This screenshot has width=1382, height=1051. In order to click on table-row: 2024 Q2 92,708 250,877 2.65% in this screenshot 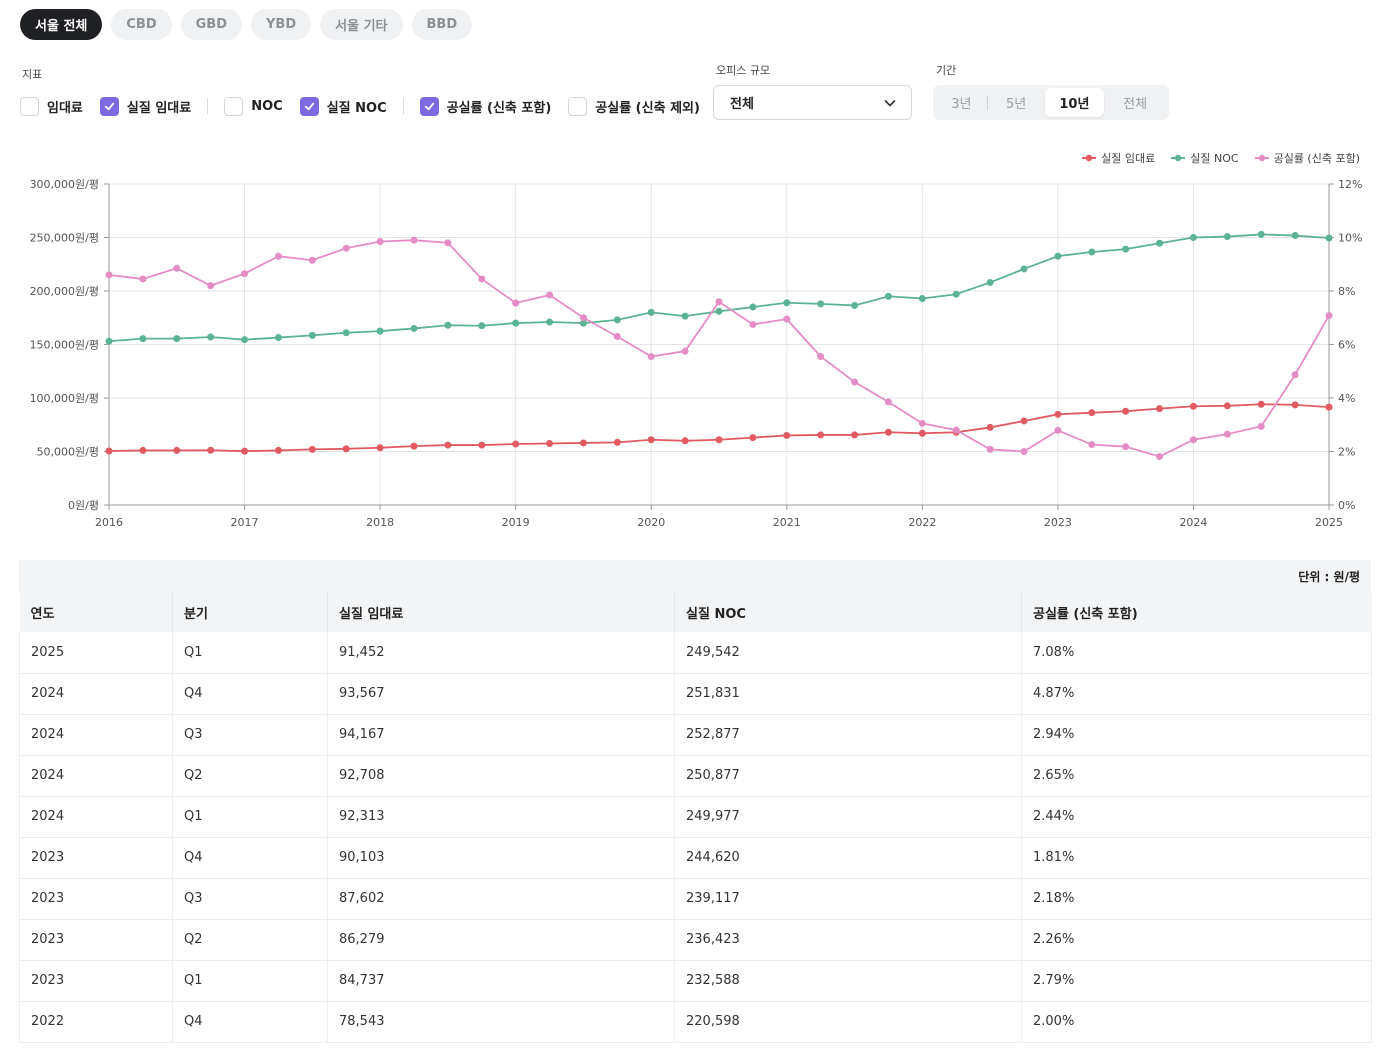, I will do `click(695, 776)`.